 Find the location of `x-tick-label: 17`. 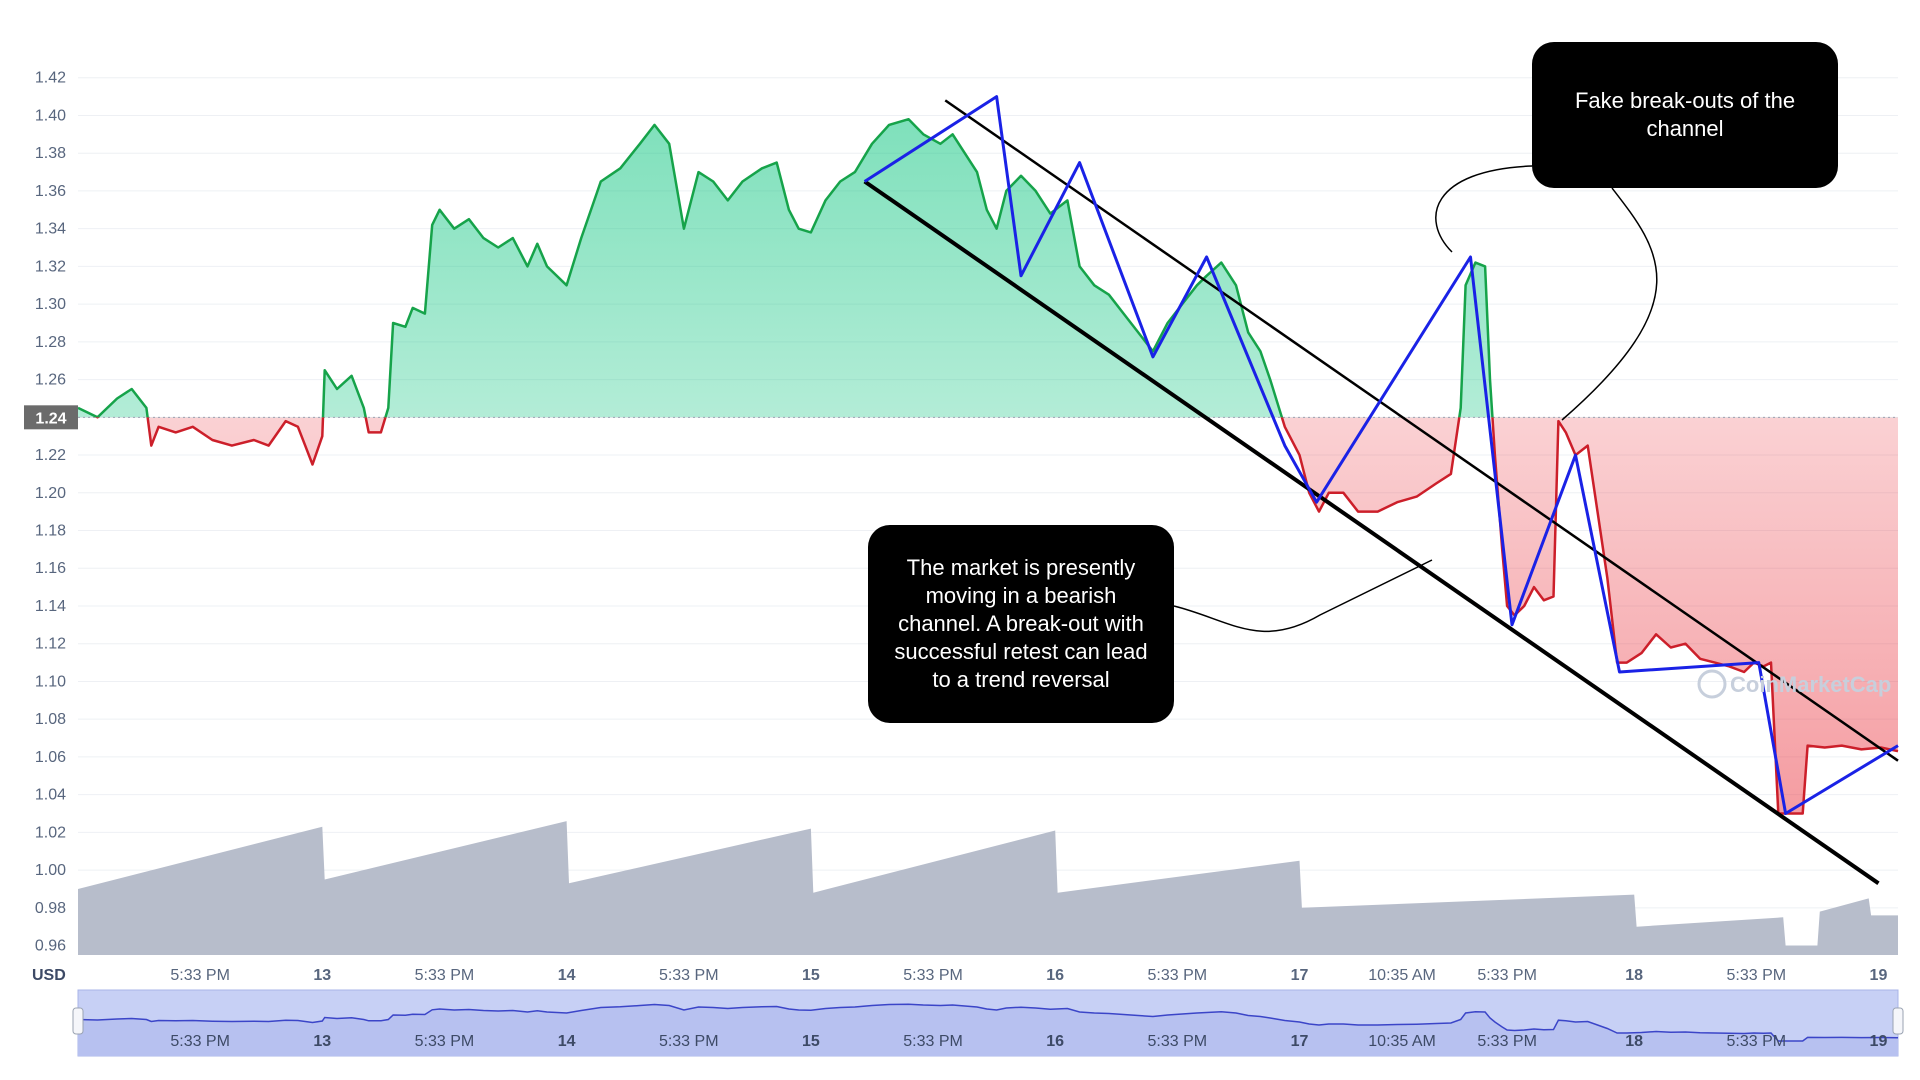

x-tick-label: 17 is located at coordinates (1300, 975).